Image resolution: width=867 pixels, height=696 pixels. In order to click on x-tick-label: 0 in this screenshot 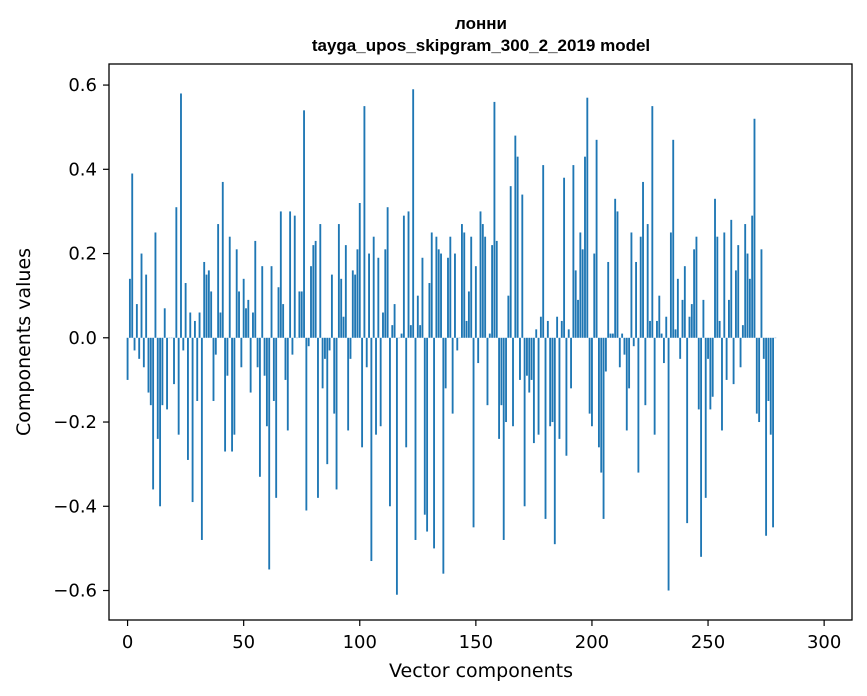, I will do `click(127, 642)`.